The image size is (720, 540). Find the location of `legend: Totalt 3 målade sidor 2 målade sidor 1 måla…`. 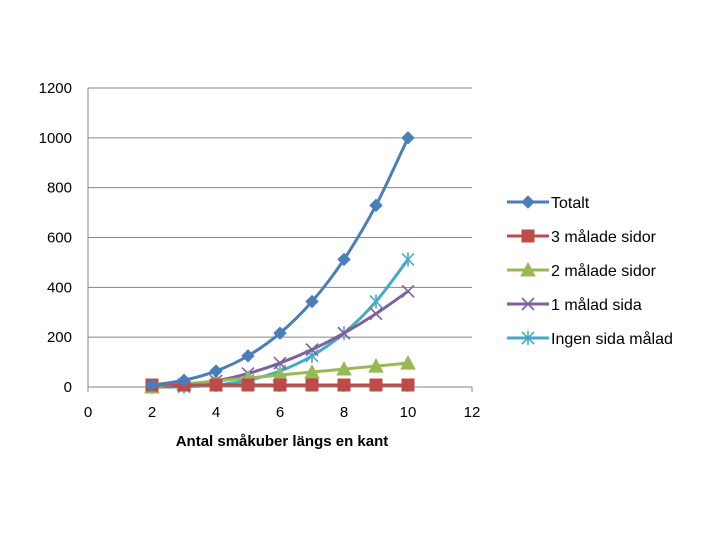

legend: Totalt 3 målade sidor 2 målade sidor 1 måla… is located at coordinates (590, 271).